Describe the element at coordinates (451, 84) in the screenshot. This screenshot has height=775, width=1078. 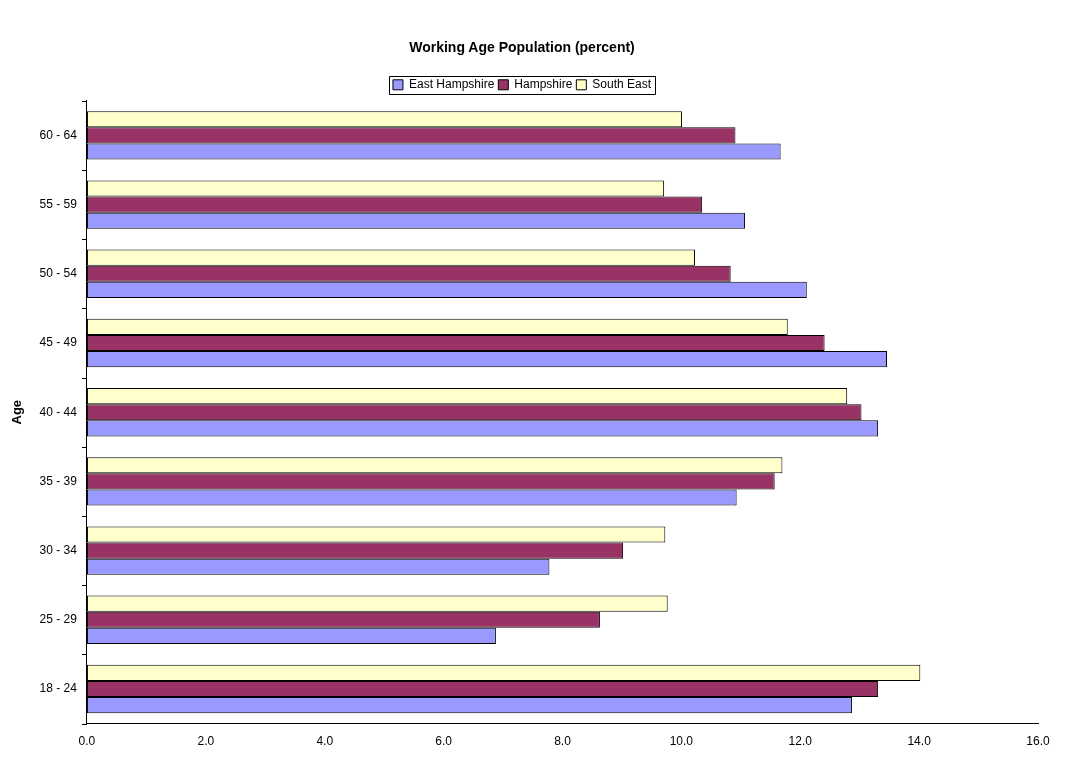
I see `legend-label: East Hampshire` at that location.